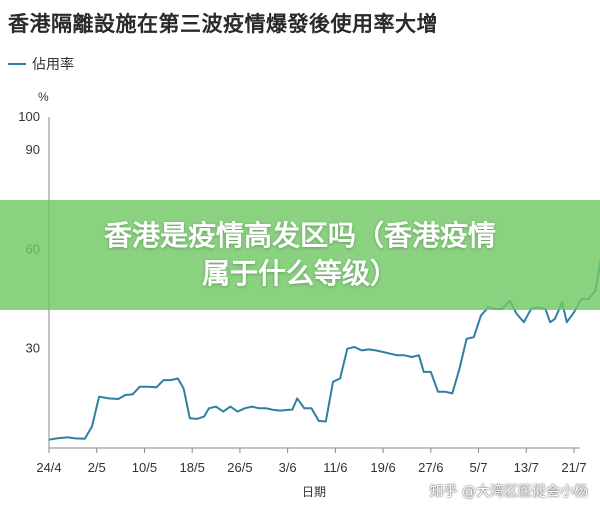  What do you see at coordinates (53, 64) in the screenshot?
I see `legend-label: 佔用率` at bounding box center [53, 64].